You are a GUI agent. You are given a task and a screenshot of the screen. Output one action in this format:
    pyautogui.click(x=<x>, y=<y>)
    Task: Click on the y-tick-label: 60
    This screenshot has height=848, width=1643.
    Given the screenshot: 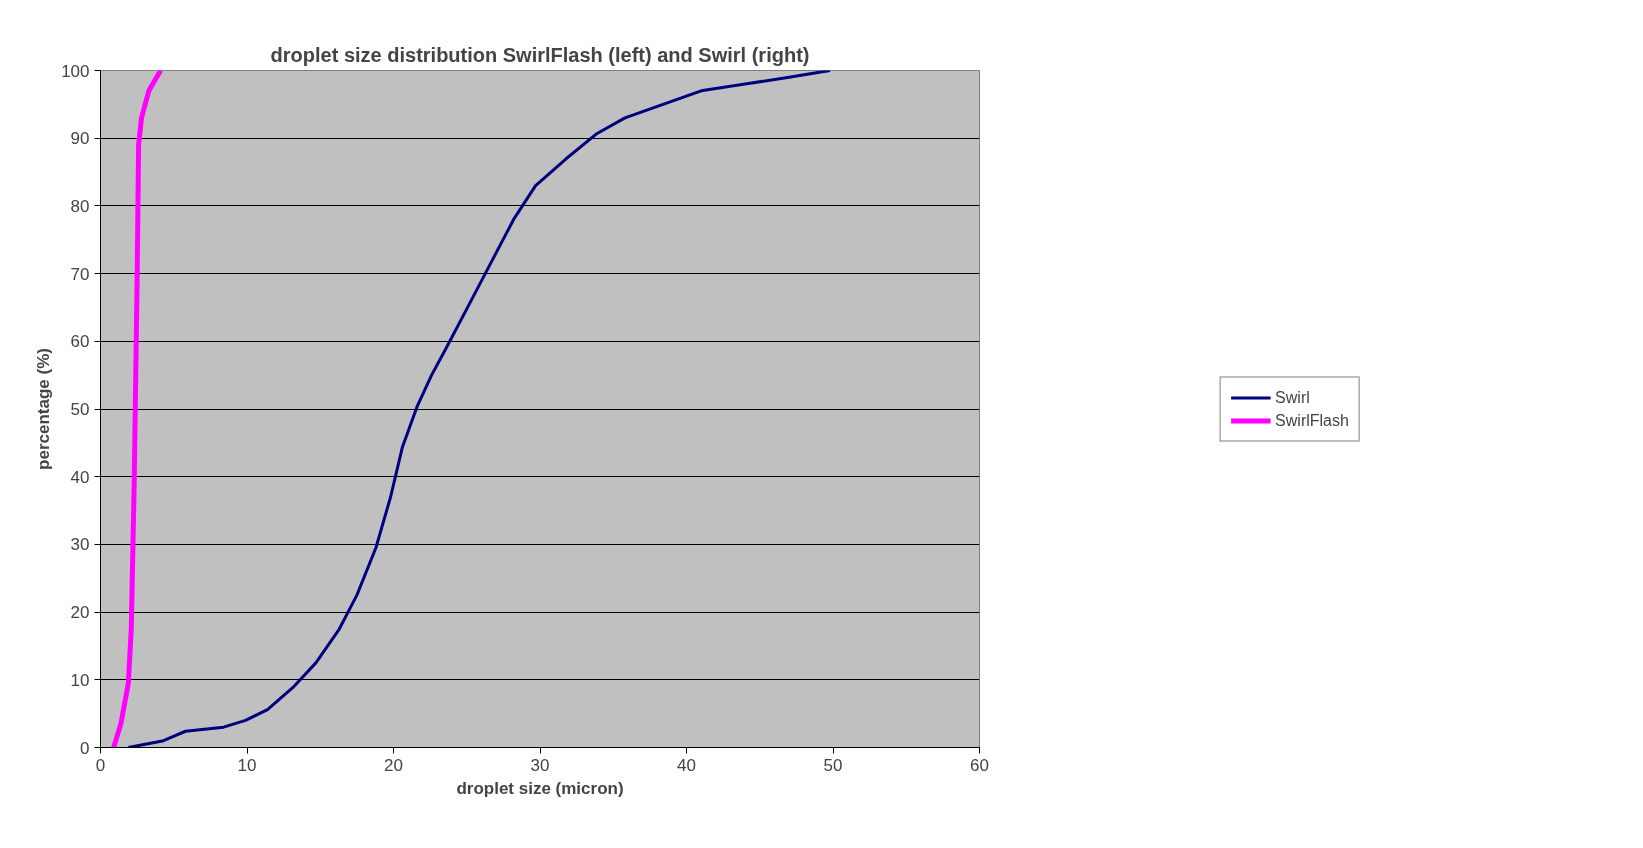 What is the action you would take?
    pyautogui.click(x=80, y=342)
    